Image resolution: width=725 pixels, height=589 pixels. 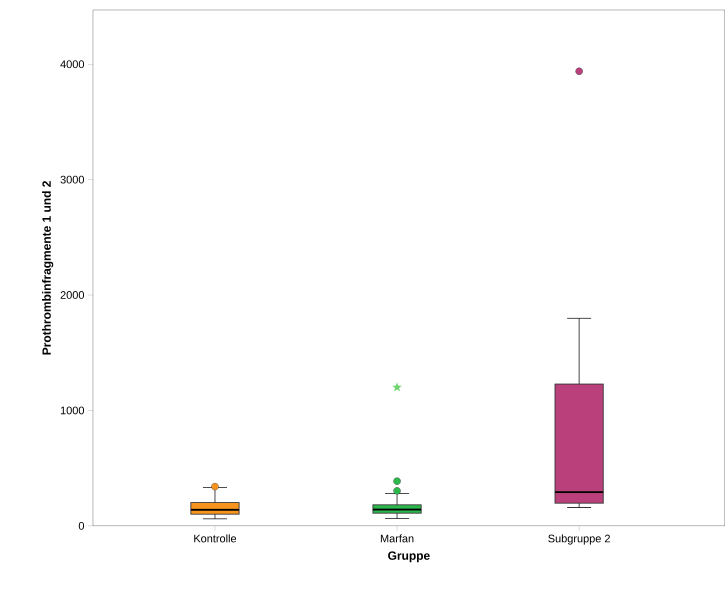 I want to click on y-tick-label: 3000, so click(x=72, y=180).